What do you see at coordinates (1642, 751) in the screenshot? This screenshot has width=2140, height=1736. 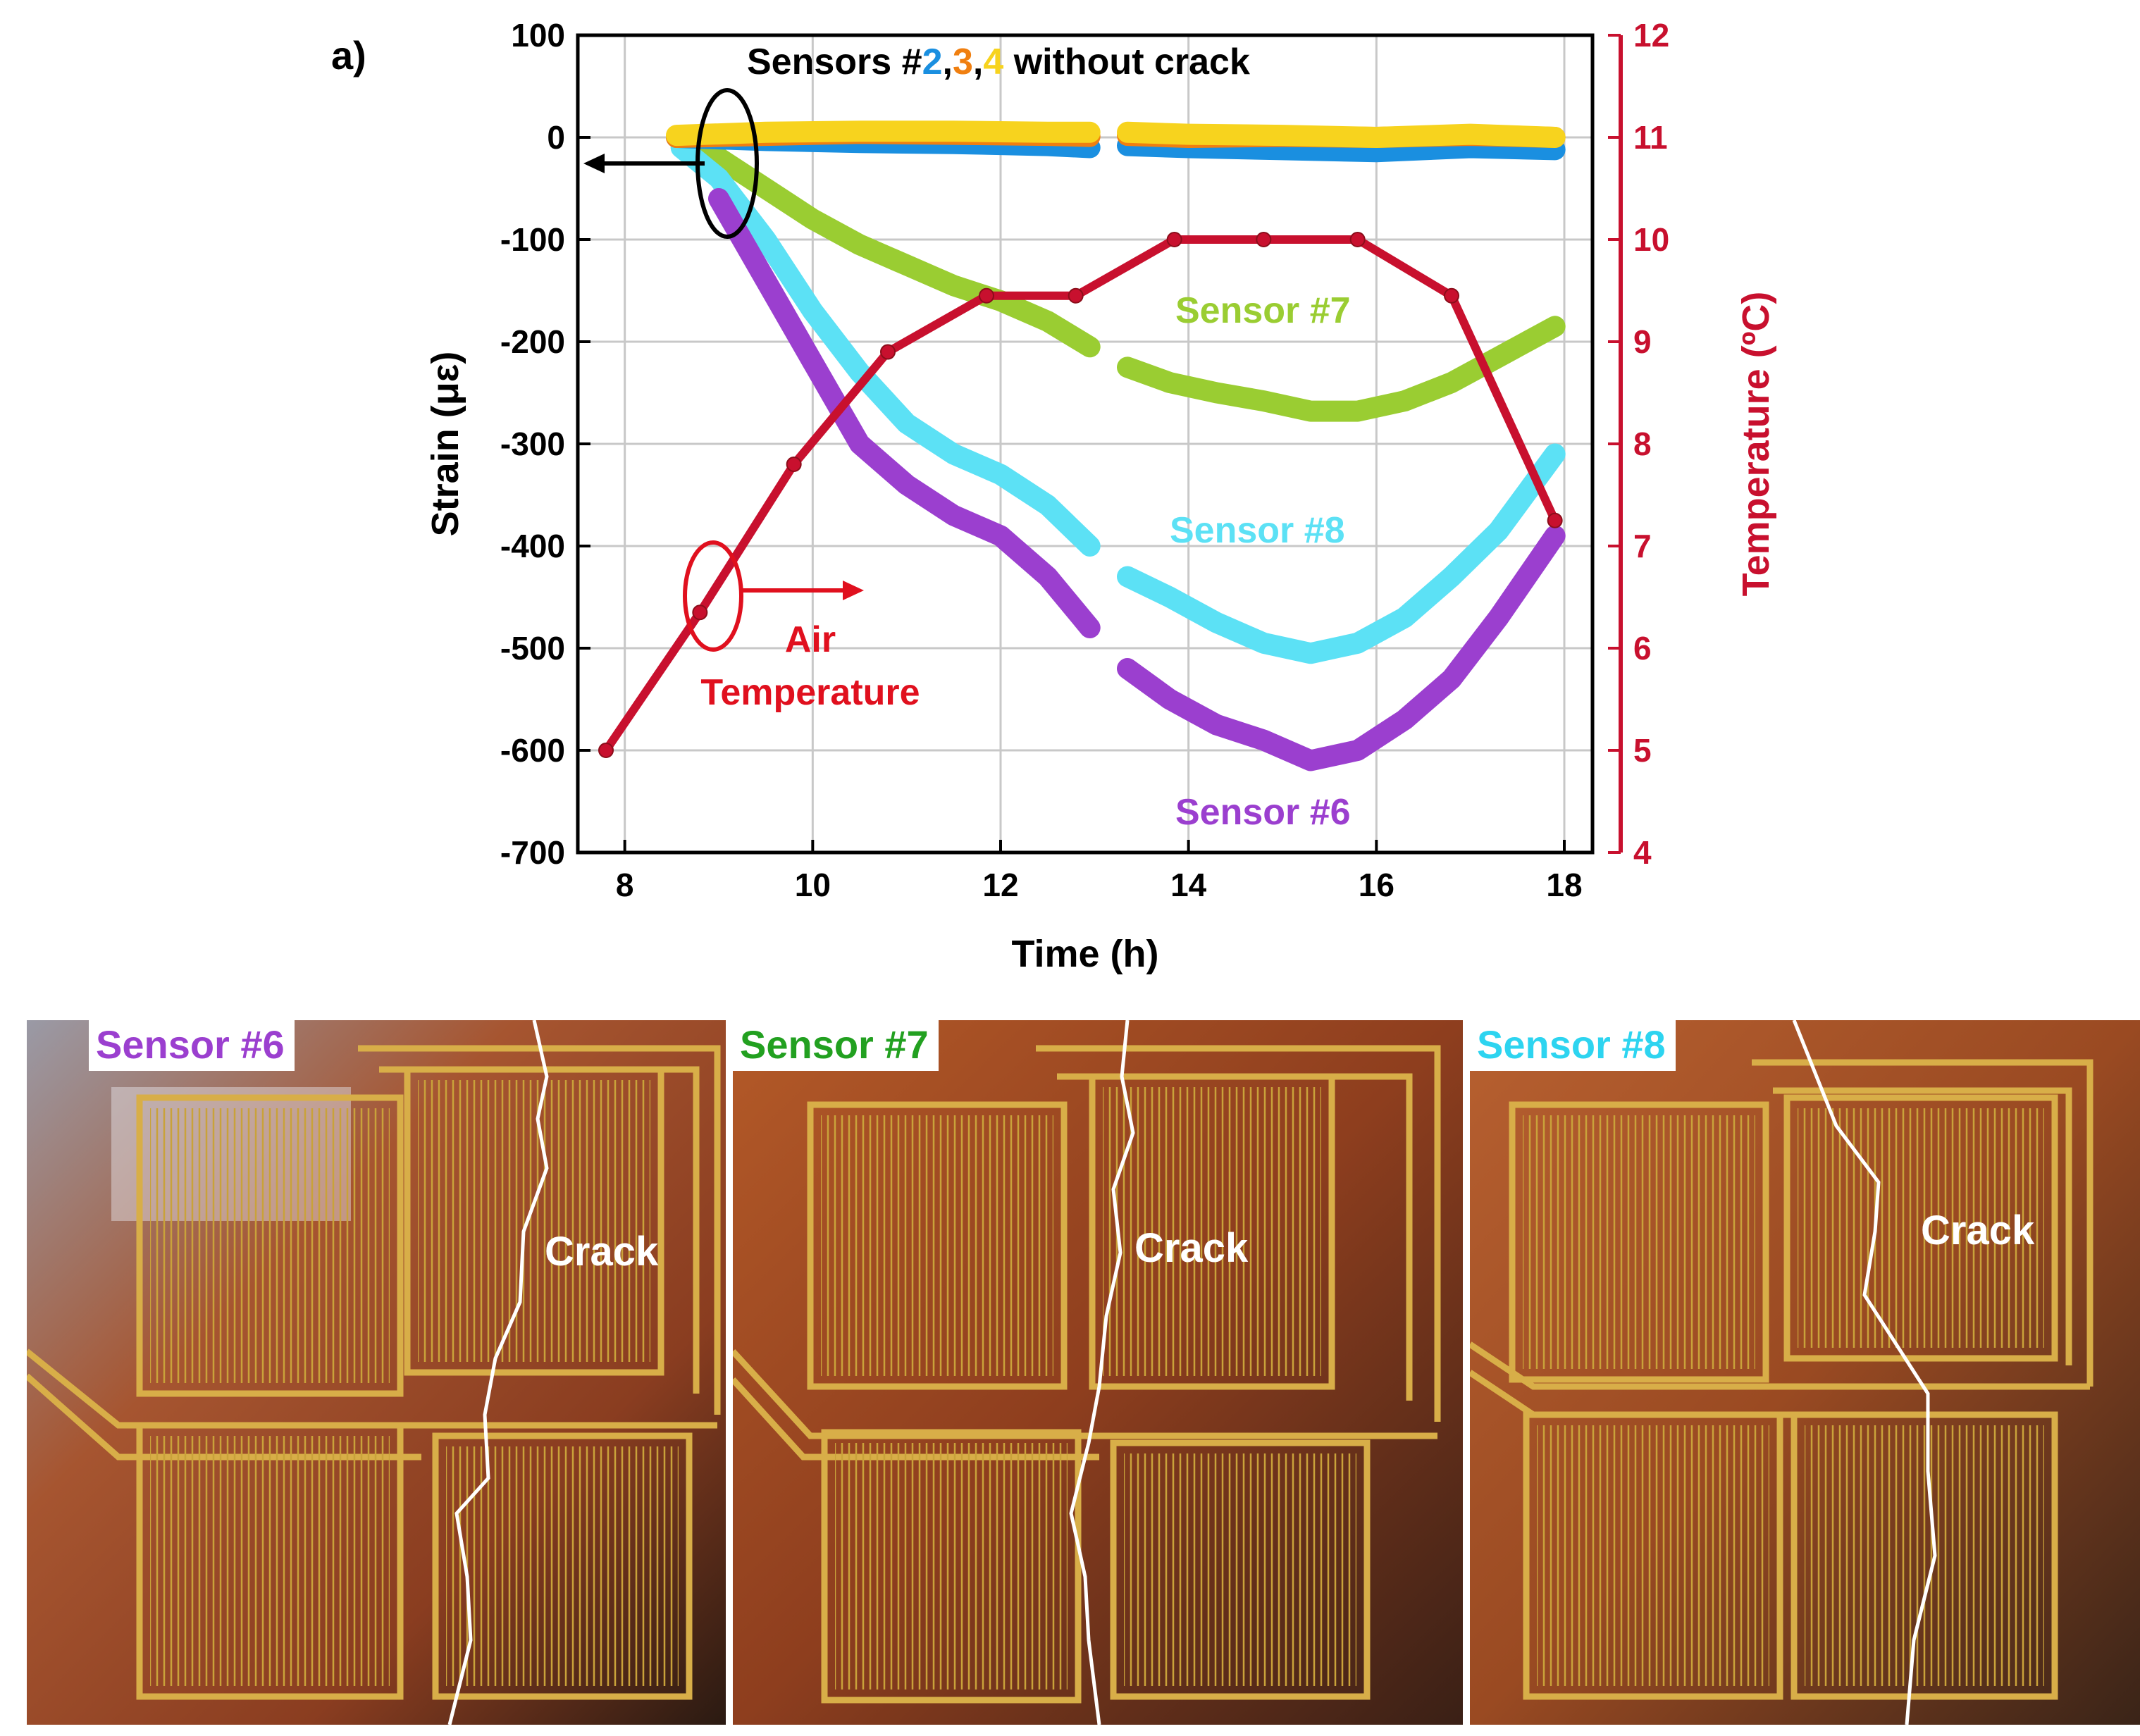 I see `y-right-tick-label: 5` at bounding box center [1642, 751].